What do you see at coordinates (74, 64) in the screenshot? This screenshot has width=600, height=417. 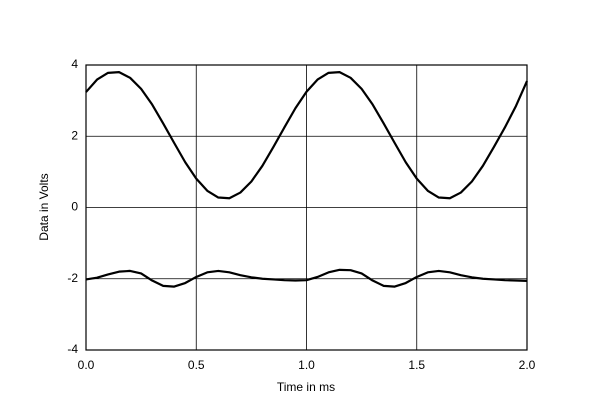 I see `y-tick-label: 4` at bounding box center [74, 64].